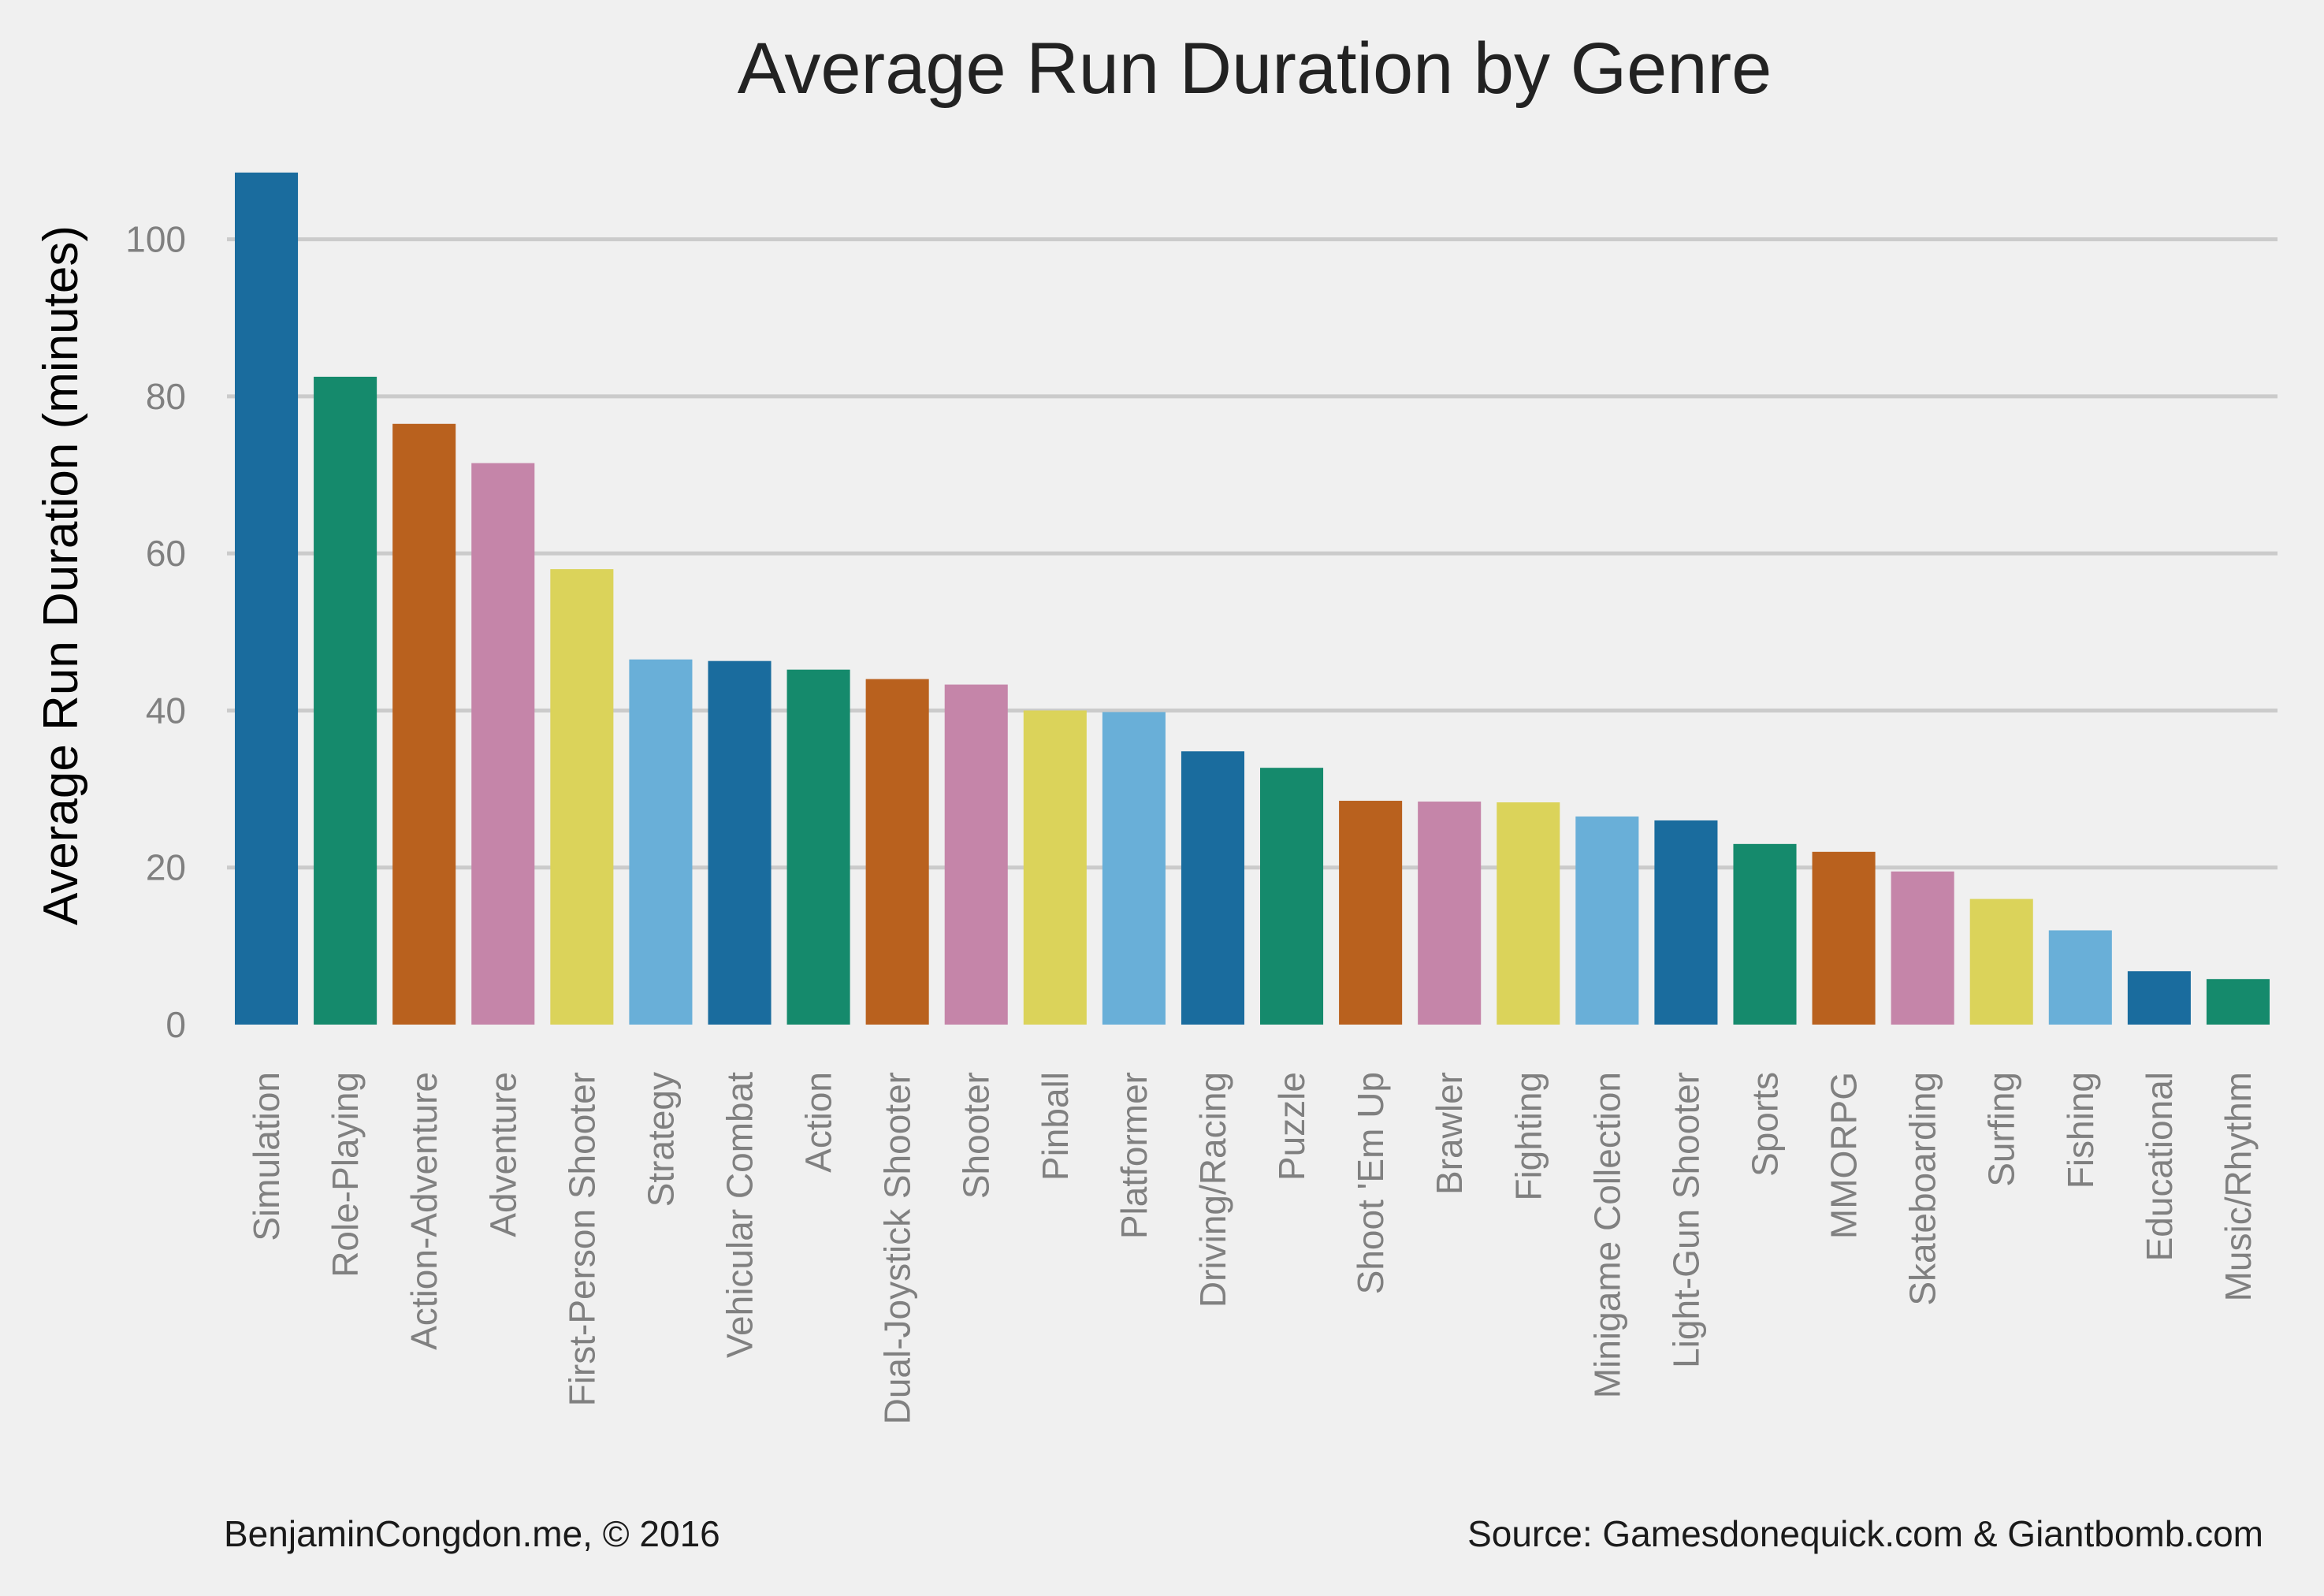 The width and height of the screenshot is (2324, 1596). Describe the element at coordinates (166, 868) in the screenshot. I see `y-tick-label: 20` at that location.